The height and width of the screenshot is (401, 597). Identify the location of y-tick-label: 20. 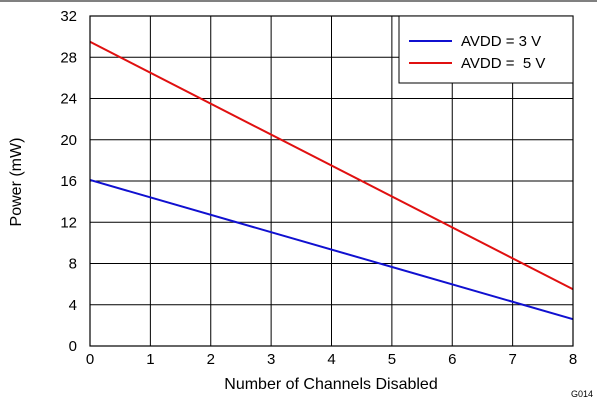
(68, 140).